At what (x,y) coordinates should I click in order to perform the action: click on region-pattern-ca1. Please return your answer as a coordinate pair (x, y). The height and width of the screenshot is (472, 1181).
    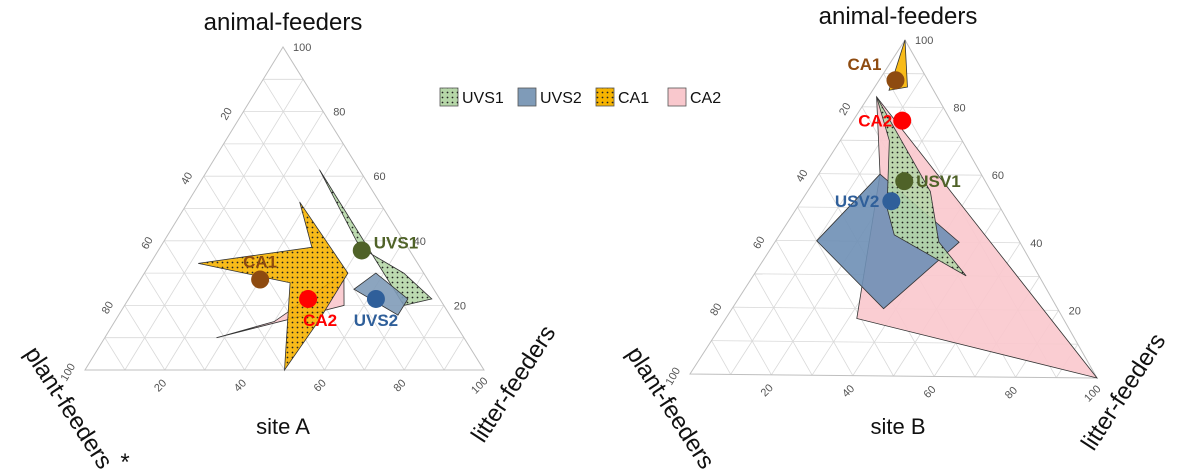
    Looking at the image, I should click on (273, 286).